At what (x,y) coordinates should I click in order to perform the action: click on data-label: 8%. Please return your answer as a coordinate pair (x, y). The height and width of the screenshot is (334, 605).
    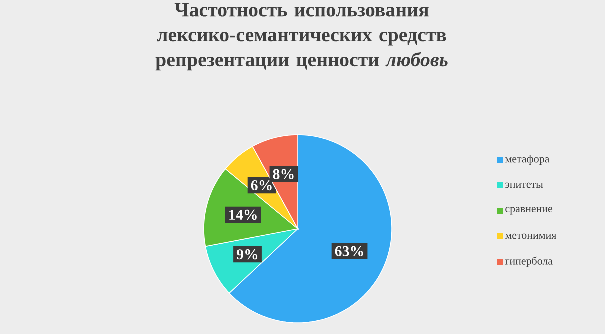
    Looking at the image, I should click on (283, 174).